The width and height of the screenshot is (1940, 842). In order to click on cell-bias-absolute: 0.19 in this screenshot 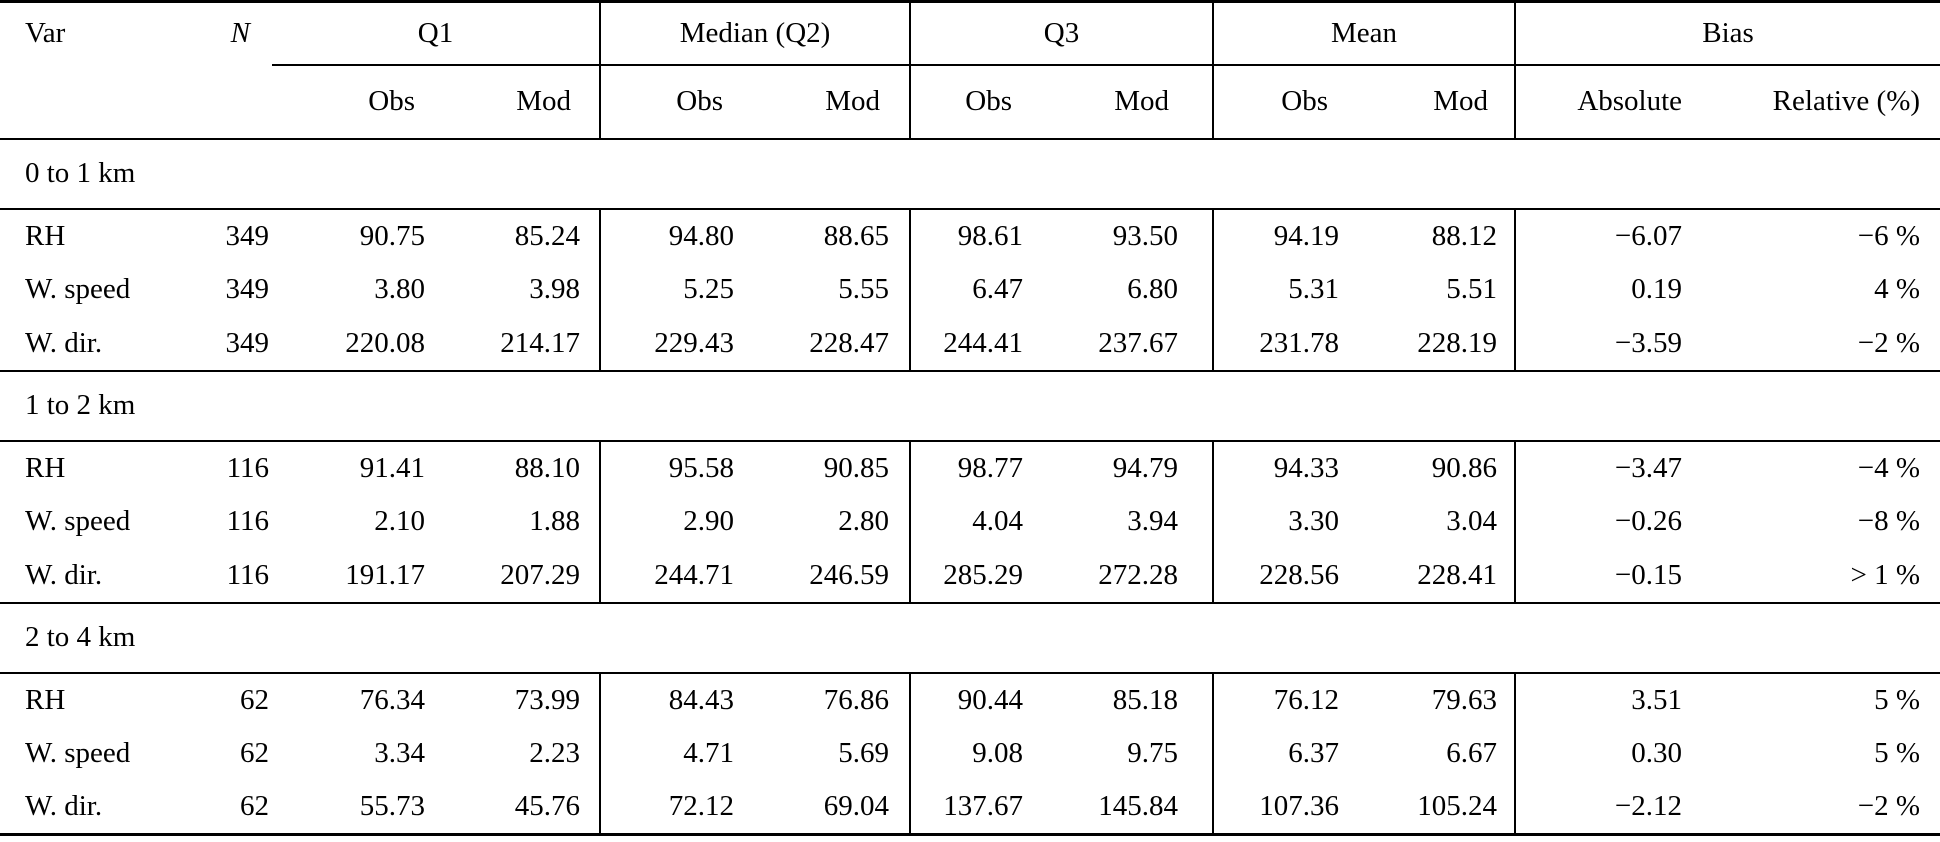, I will do `click(1657, 289)`.